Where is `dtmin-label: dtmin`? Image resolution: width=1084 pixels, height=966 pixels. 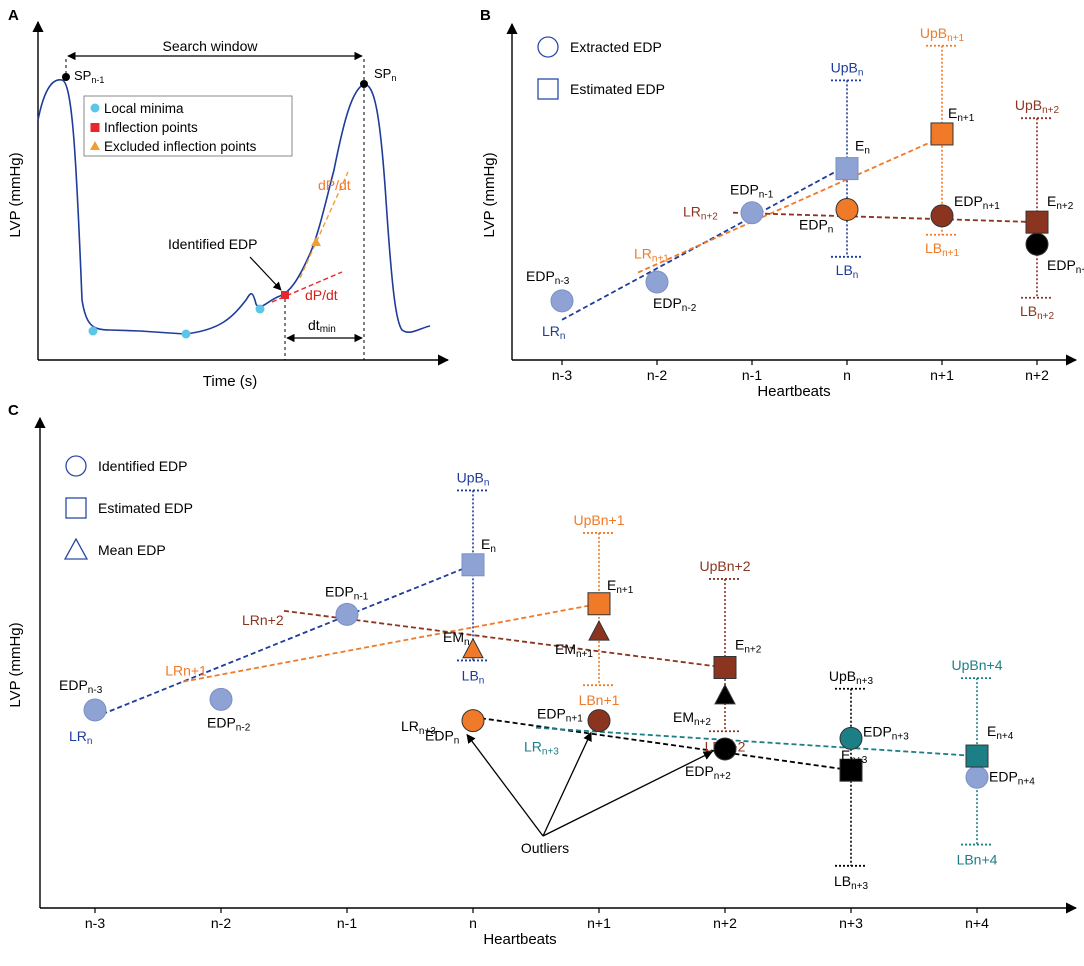
dtmin-label: dtmin is located at coordinates (322, 326).